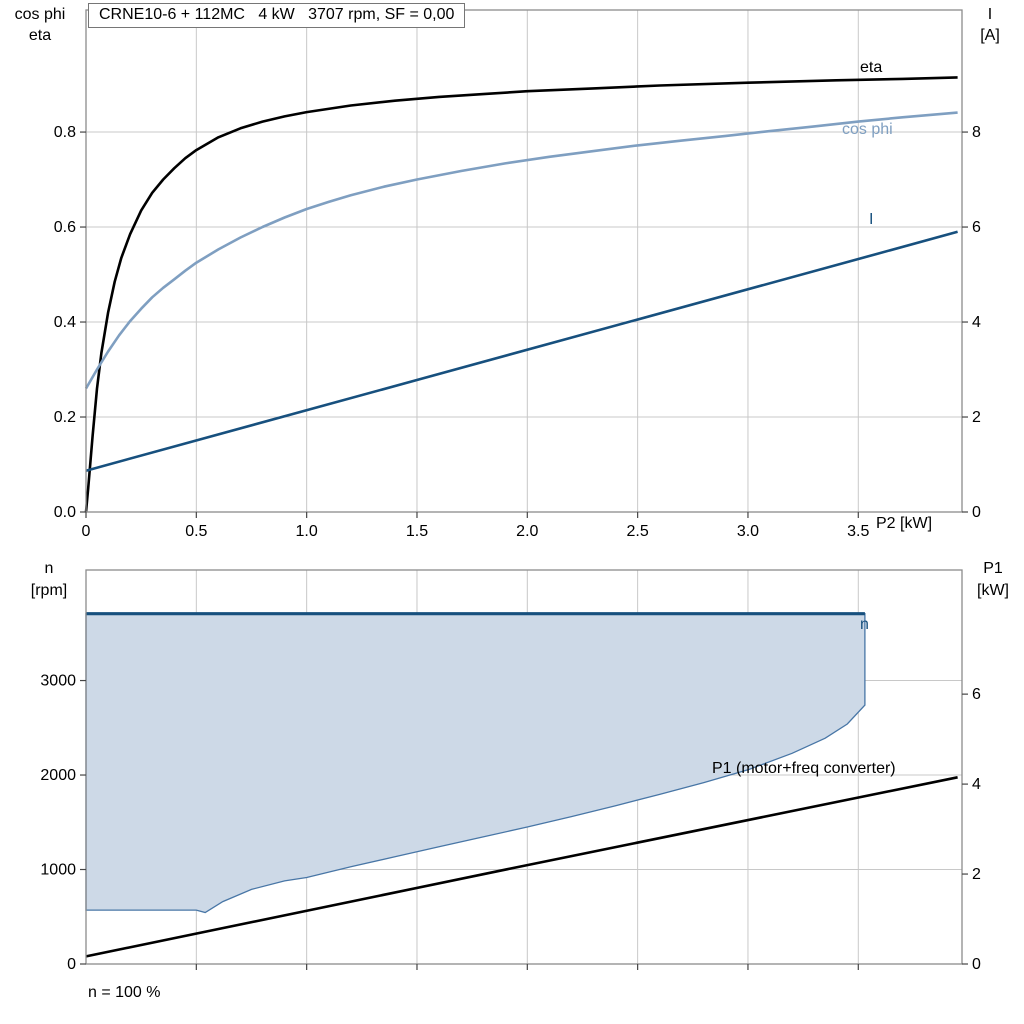  Describe the element at coordinates (993, 568) in the screenshot. I see `bottom-right-axis-label-p1: P1` at that location.